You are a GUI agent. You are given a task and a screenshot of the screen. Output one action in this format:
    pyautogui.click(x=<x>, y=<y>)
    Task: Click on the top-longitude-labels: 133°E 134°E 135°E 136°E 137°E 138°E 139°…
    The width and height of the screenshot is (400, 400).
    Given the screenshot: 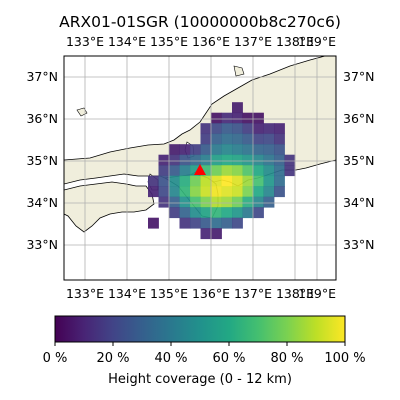 What is the action you would take?
    pyautogui.click(x=201, y=41)
    